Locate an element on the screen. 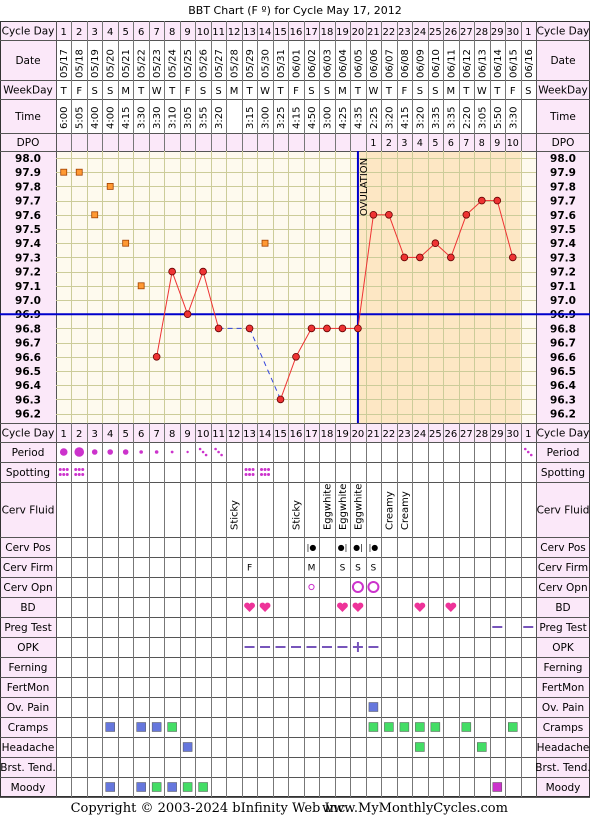 The image size is (590, 817). dpo-label: 5 is located at coordinates (435, 143).